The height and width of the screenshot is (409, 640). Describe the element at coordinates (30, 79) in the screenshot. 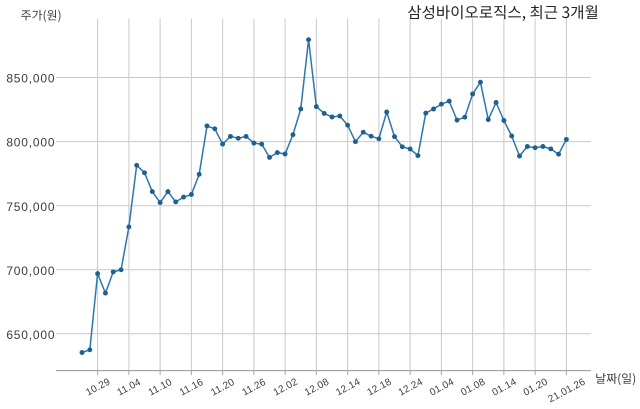

I see `svg-text: 850,000` at that location.